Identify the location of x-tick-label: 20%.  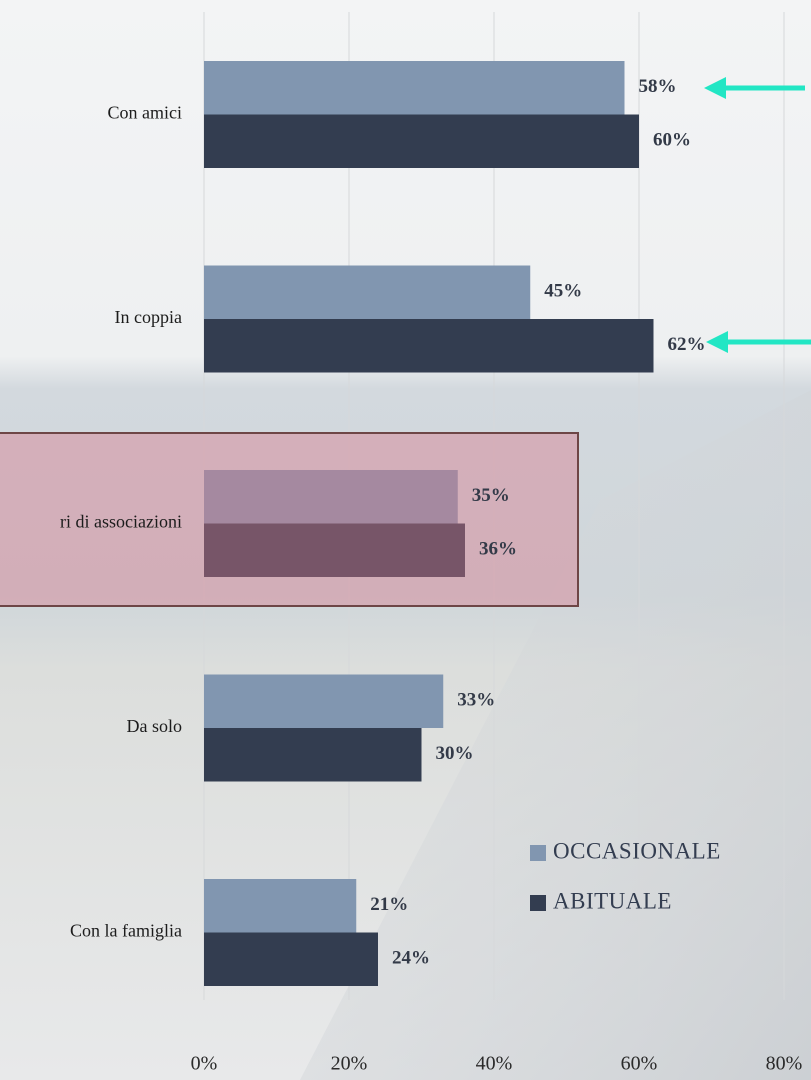
(349, 1064).